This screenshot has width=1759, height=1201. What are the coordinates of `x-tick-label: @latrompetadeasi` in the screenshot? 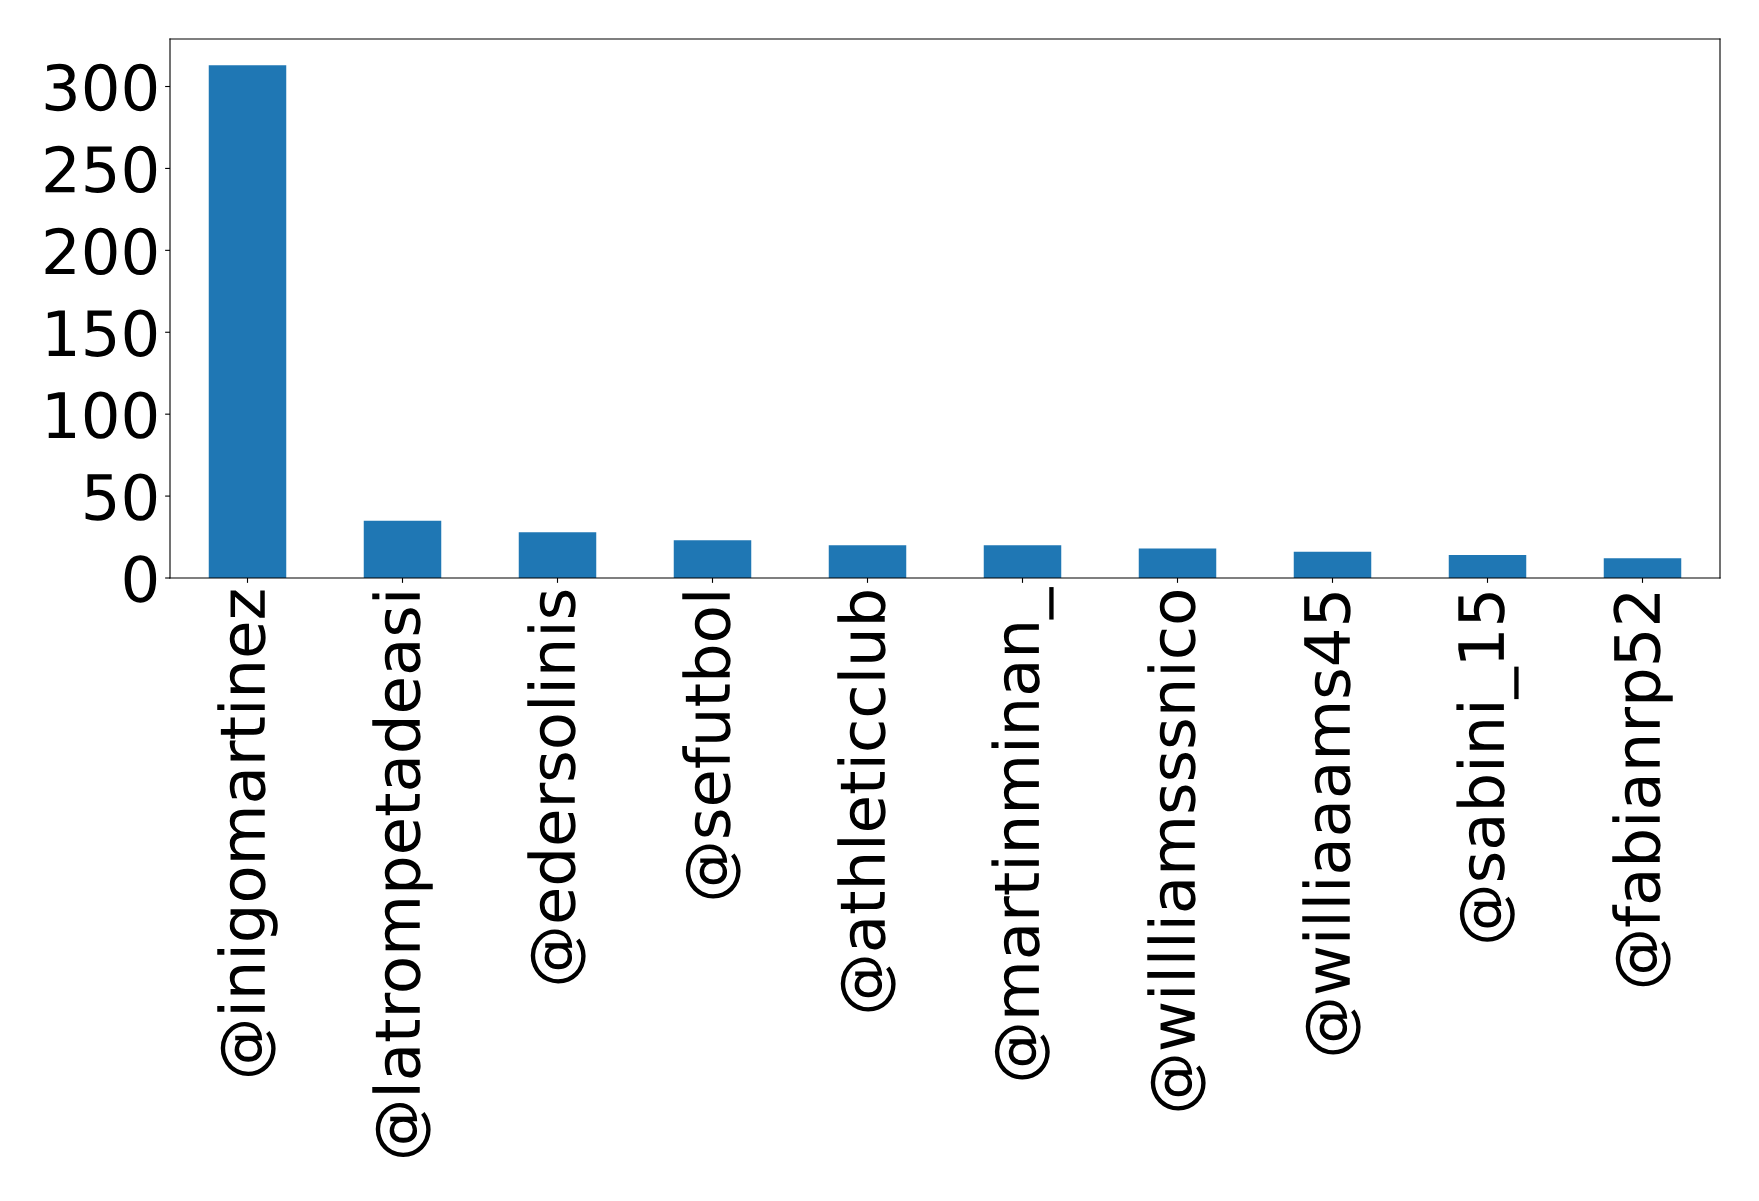 It's located at (402, 875).